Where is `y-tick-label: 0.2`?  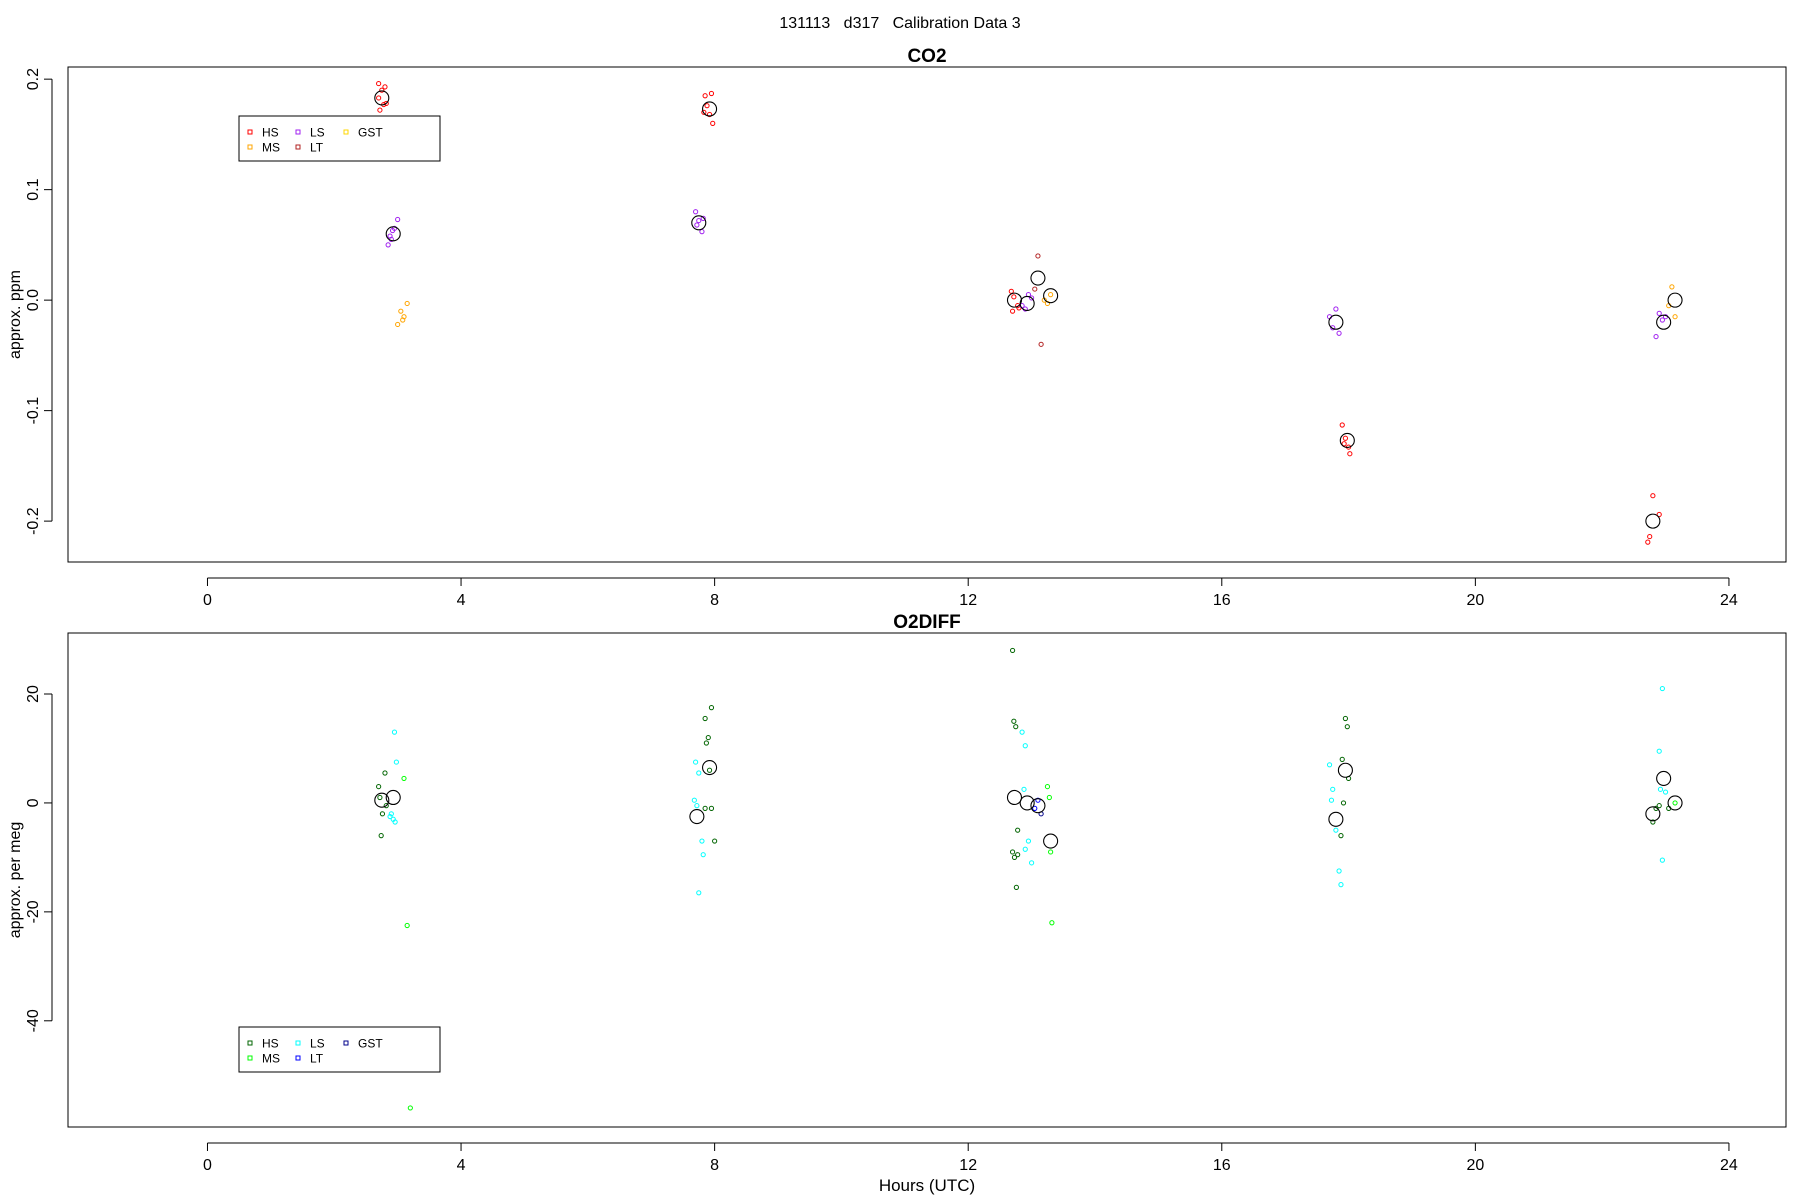 y-tick-label: 0.2 is located at coordinates (33, 79).